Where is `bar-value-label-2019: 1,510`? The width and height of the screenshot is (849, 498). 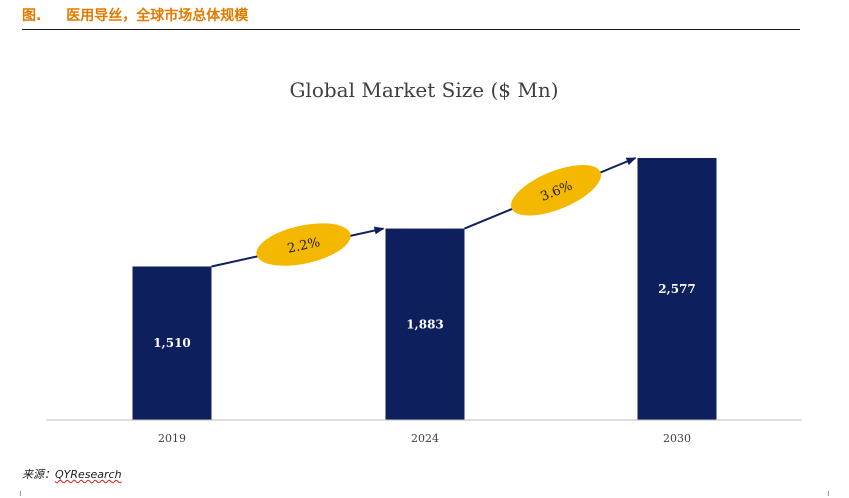 bar-value-label-2019: 1,510 is located at coordinates (172, 343).